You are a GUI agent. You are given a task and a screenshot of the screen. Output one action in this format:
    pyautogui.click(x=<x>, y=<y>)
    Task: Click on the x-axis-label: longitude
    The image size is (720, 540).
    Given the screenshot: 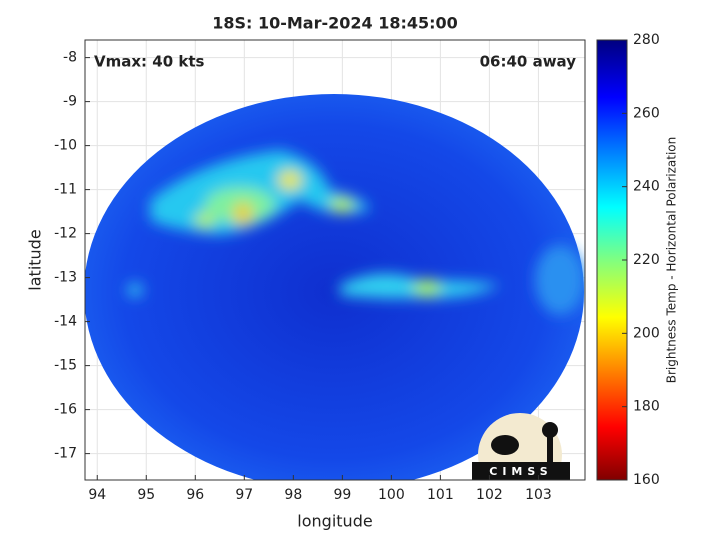 What is the action you would take?
    pyautogui.click(x=334, y=521)
    